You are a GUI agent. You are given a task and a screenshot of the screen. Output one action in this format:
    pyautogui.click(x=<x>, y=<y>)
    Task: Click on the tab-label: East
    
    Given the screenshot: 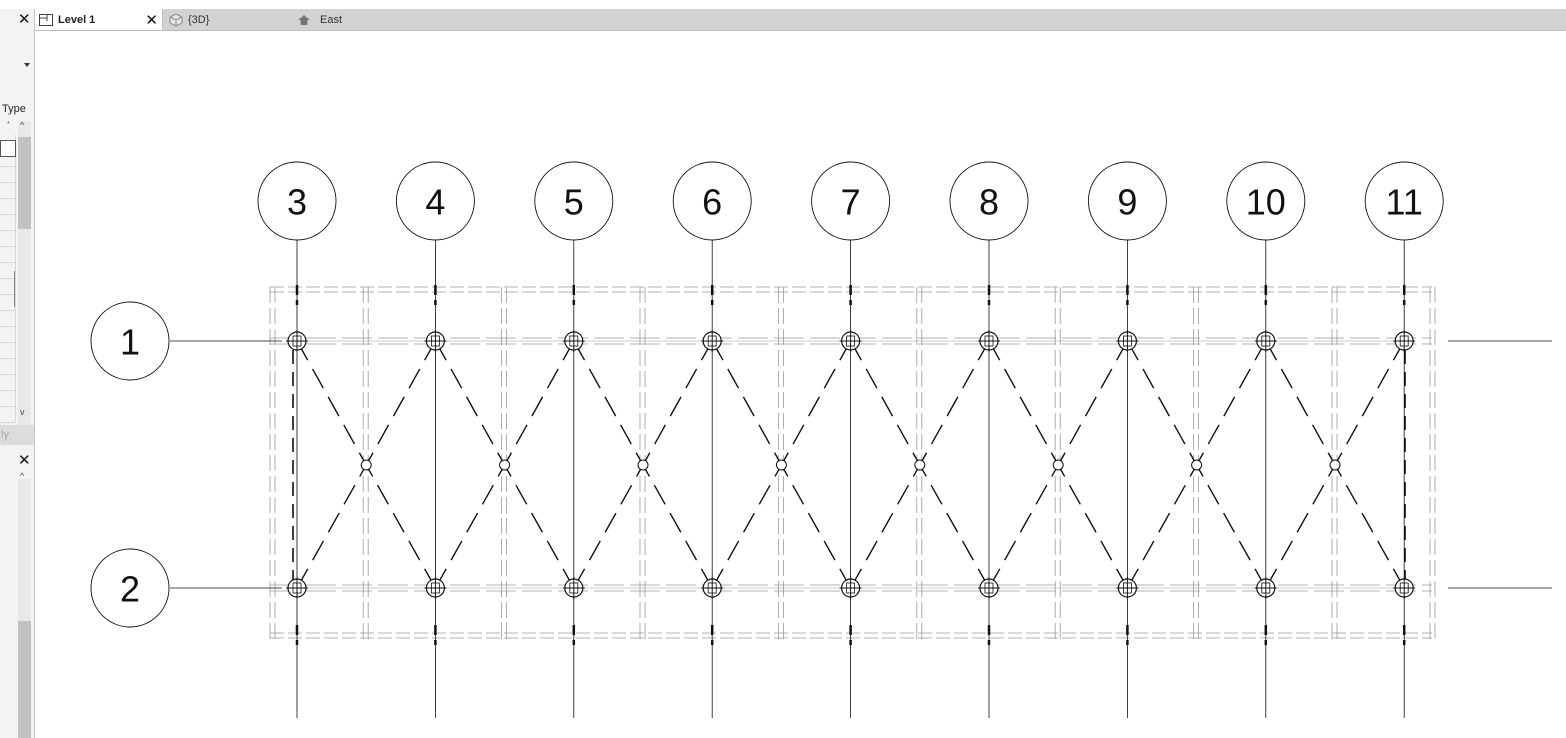 What is the action you would take?
    pyautogui.click(x=331, y=19)
    